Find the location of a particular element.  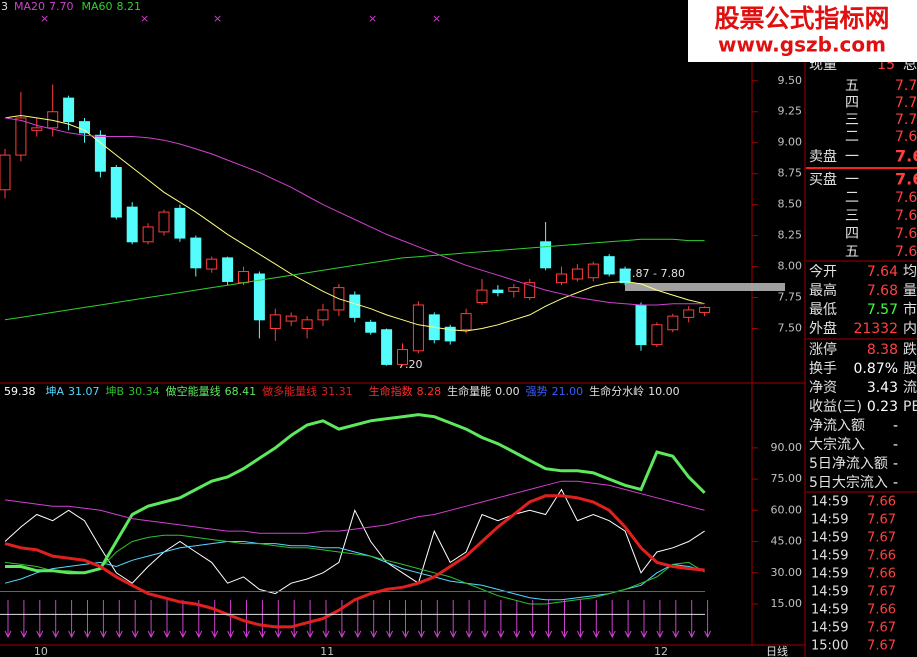

panel-text: 净流入额 is located at coordinates (837, 426).